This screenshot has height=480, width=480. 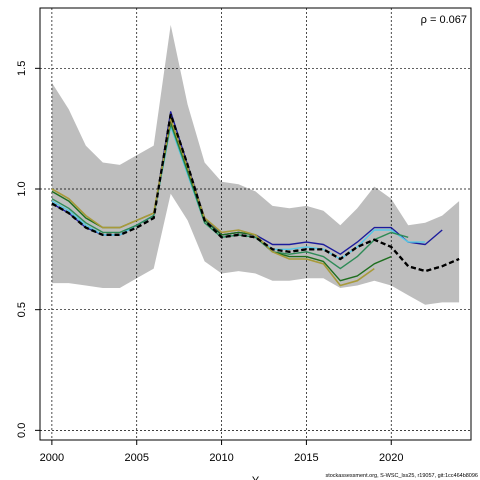 What do you see at coordinates (221, 458) in the screenshot?
I see `x-tick-label: 2010` at bounding box center [221, 458].